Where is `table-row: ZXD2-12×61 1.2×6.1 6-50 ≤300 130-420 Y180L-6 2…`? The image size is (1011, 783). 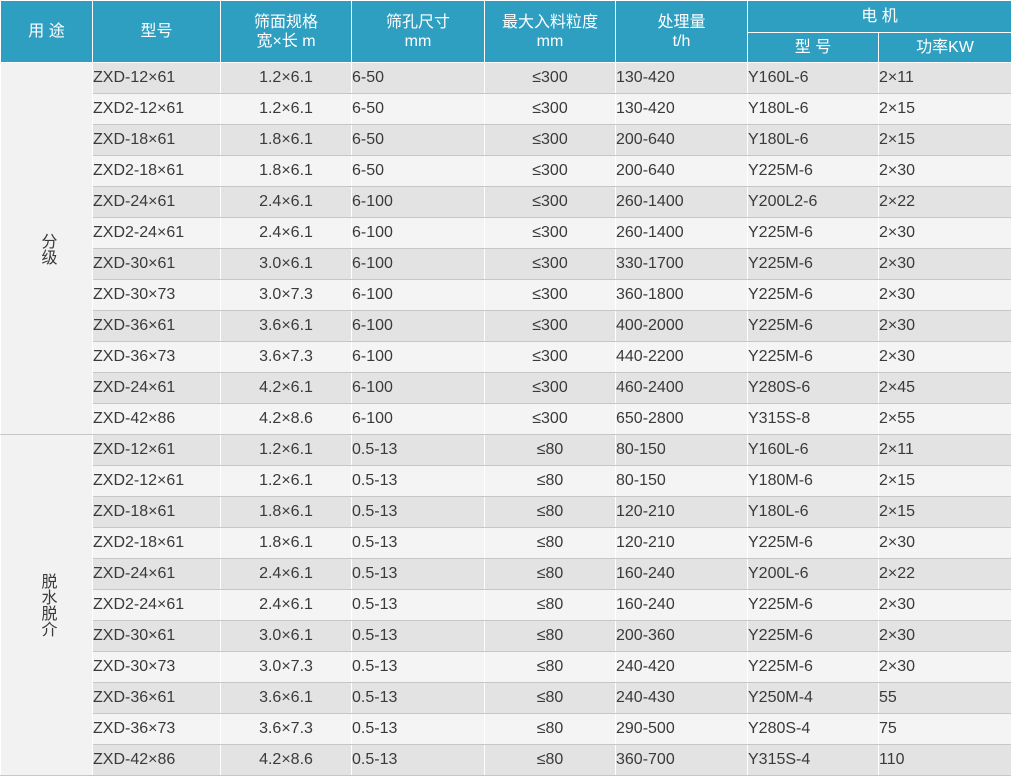 table-row: ZXD2-12×61 1.2×6.1 6-50 ≤300 130-420 Y180L-6 2… is located at coordinates (506, 109).